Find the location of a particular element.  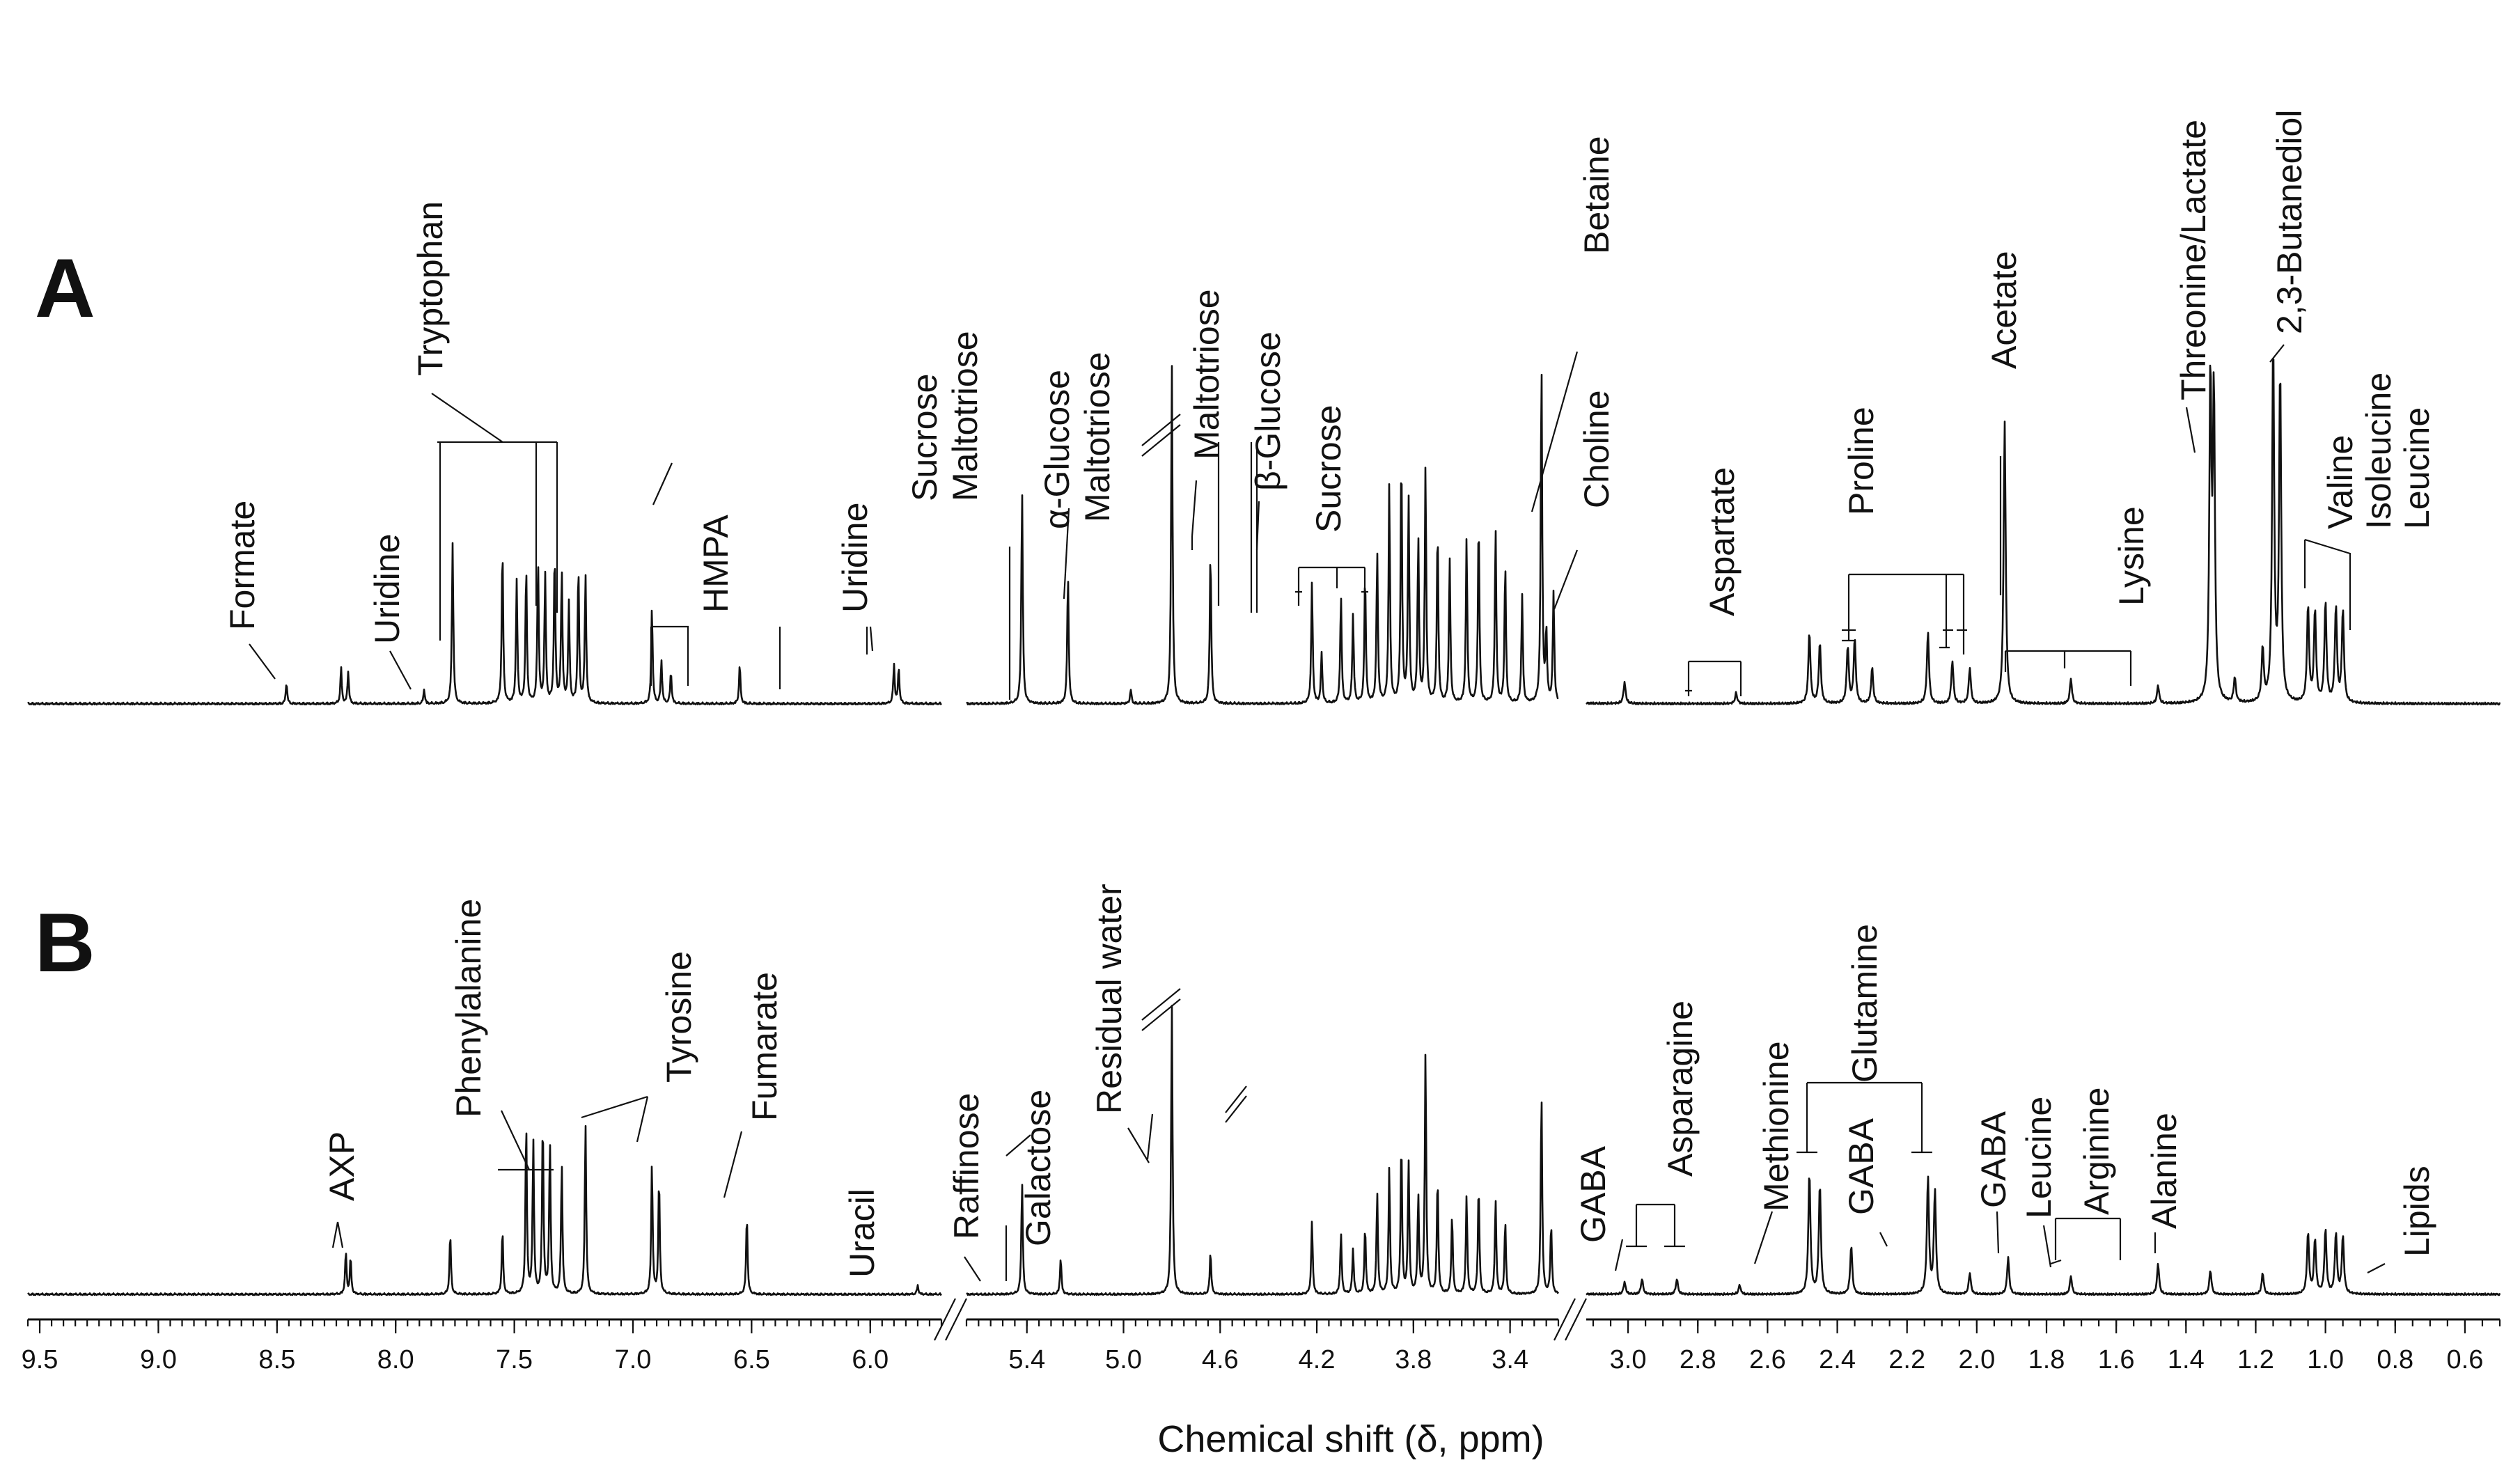

x-tick-label: 2.8 is located at coordinates (1698, 1359).